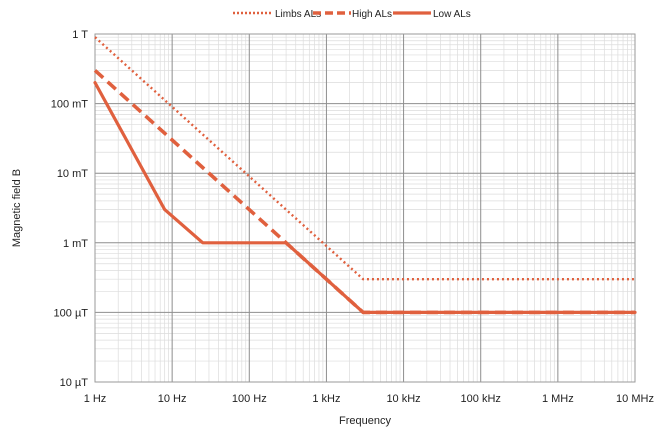 The width and height of the screenshot is (670, 431). Describe the element at coordinates (403, 399) in the screenshot. I see `x-tick-label: 10 kHz` at that location.